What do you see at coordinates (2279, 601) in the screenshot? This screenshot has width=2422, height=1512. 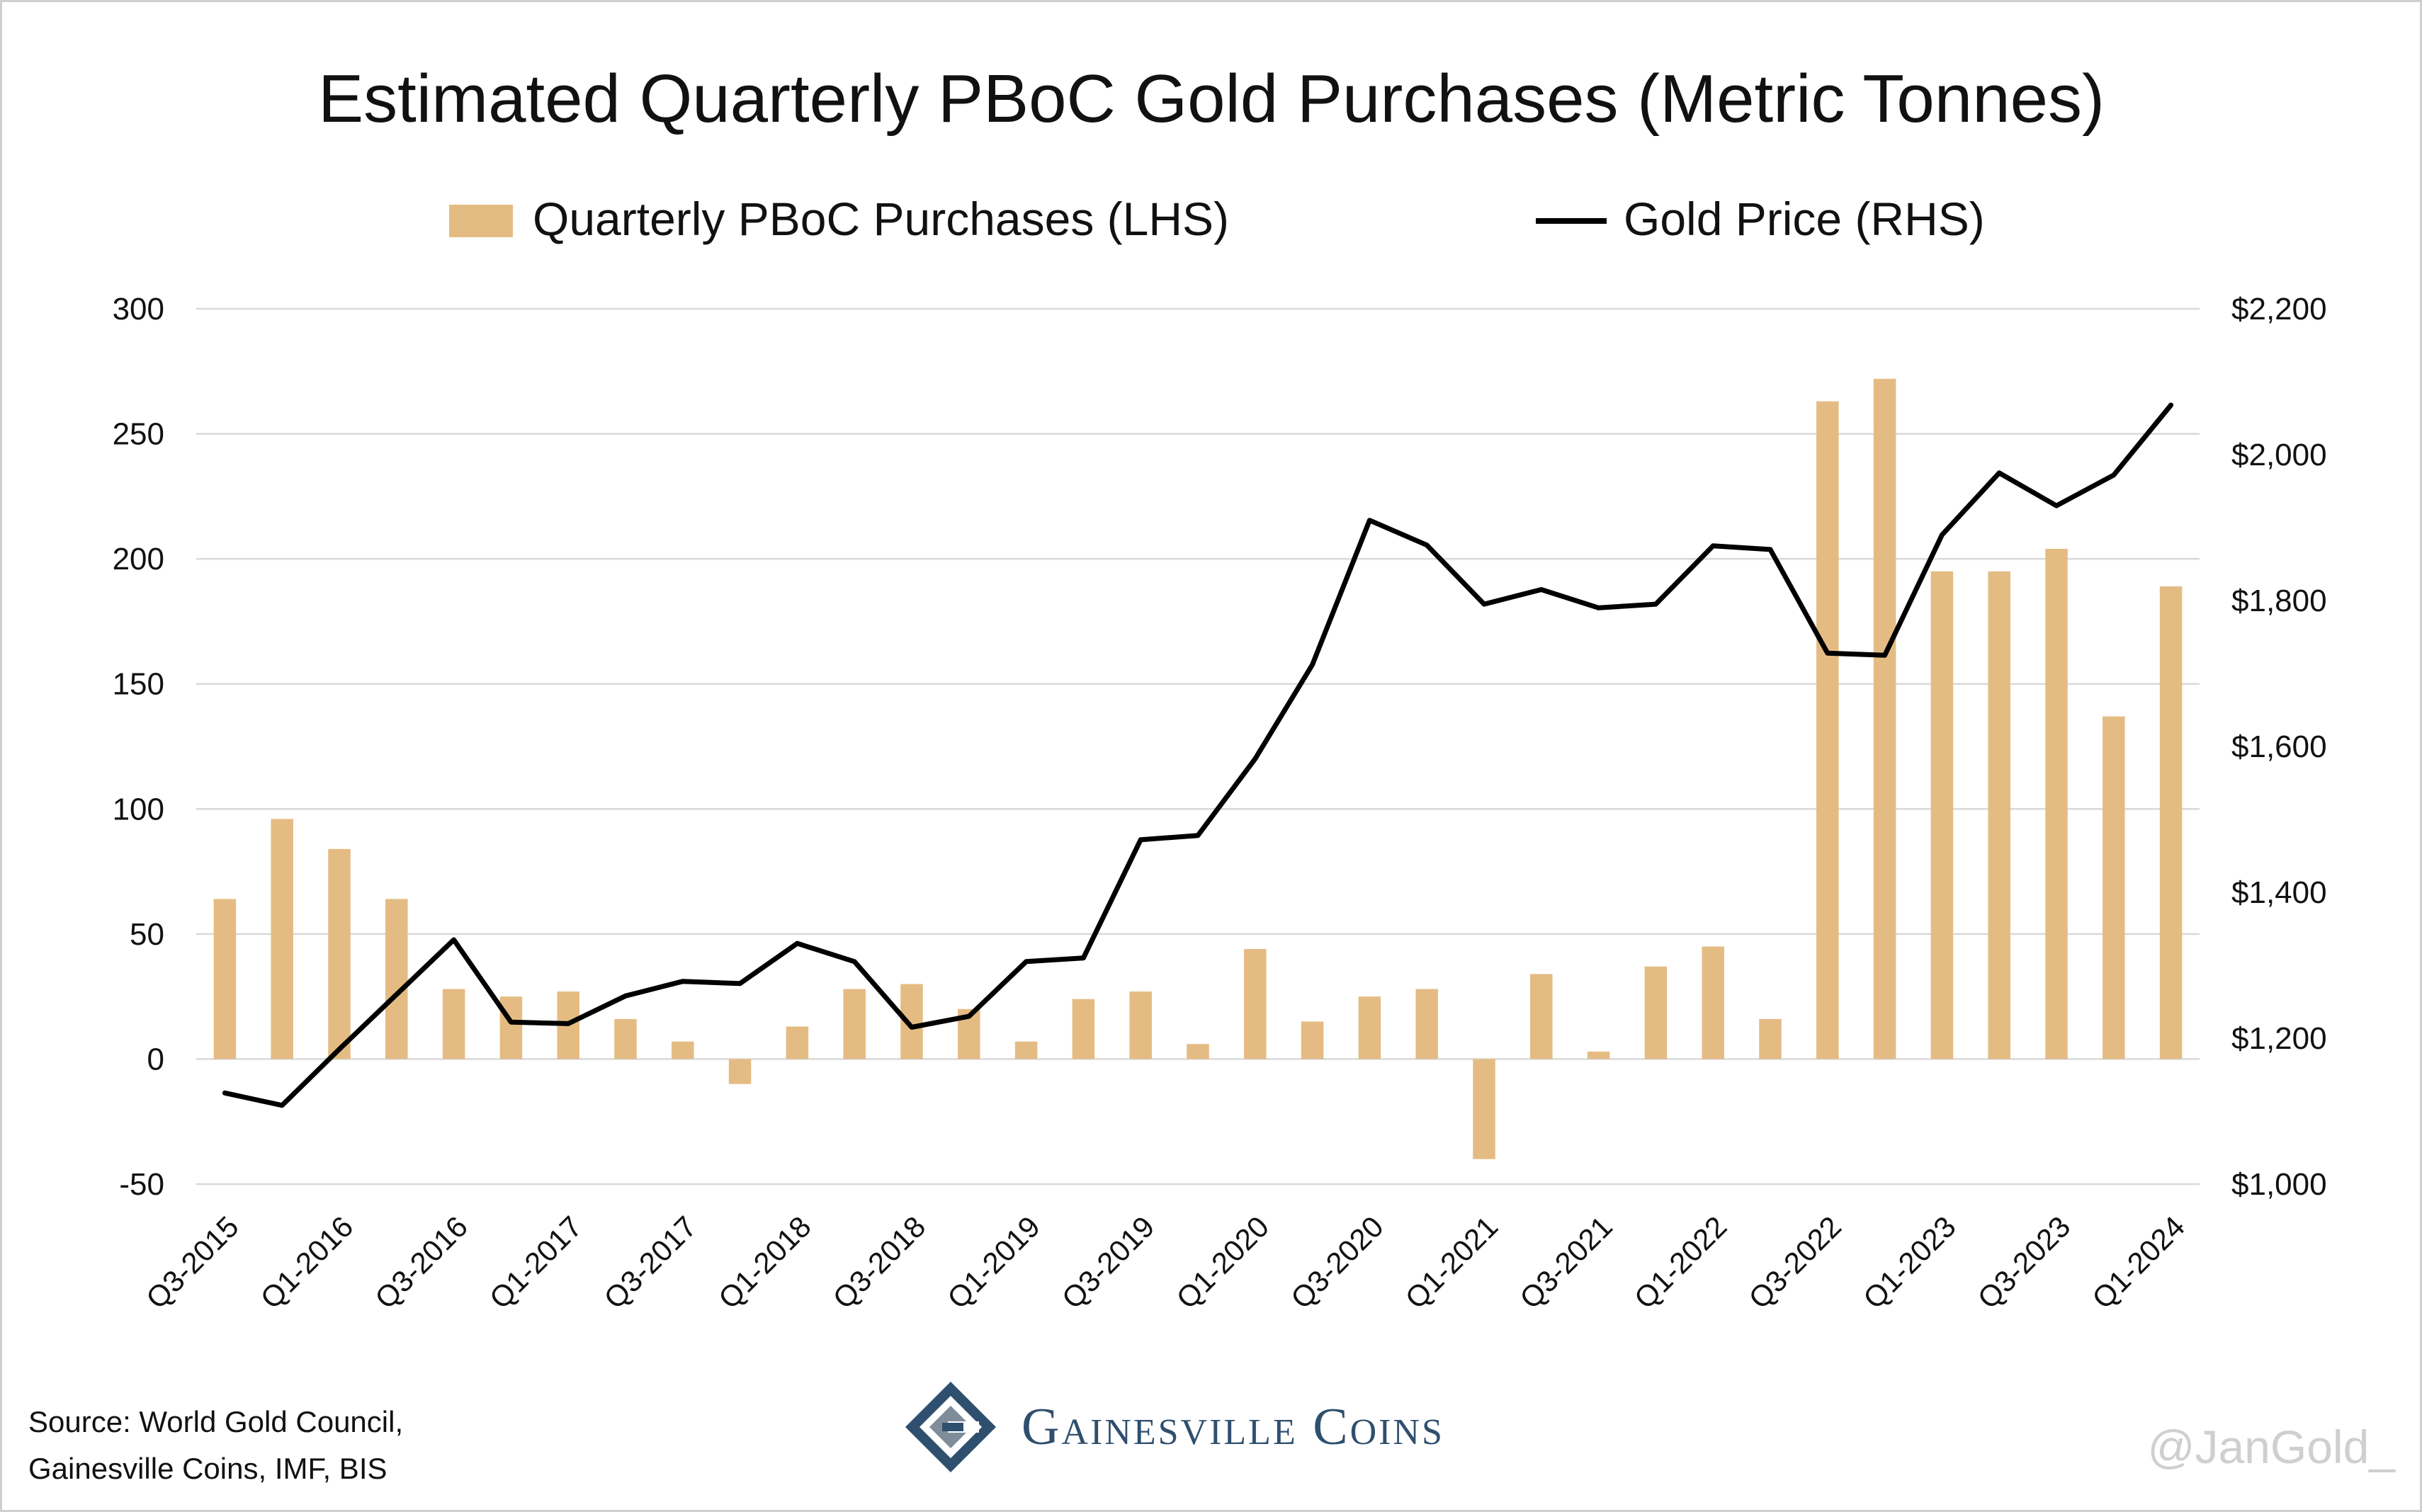 I see `y-right-tick-label: $1,800` at bounding box center [2279, 601].